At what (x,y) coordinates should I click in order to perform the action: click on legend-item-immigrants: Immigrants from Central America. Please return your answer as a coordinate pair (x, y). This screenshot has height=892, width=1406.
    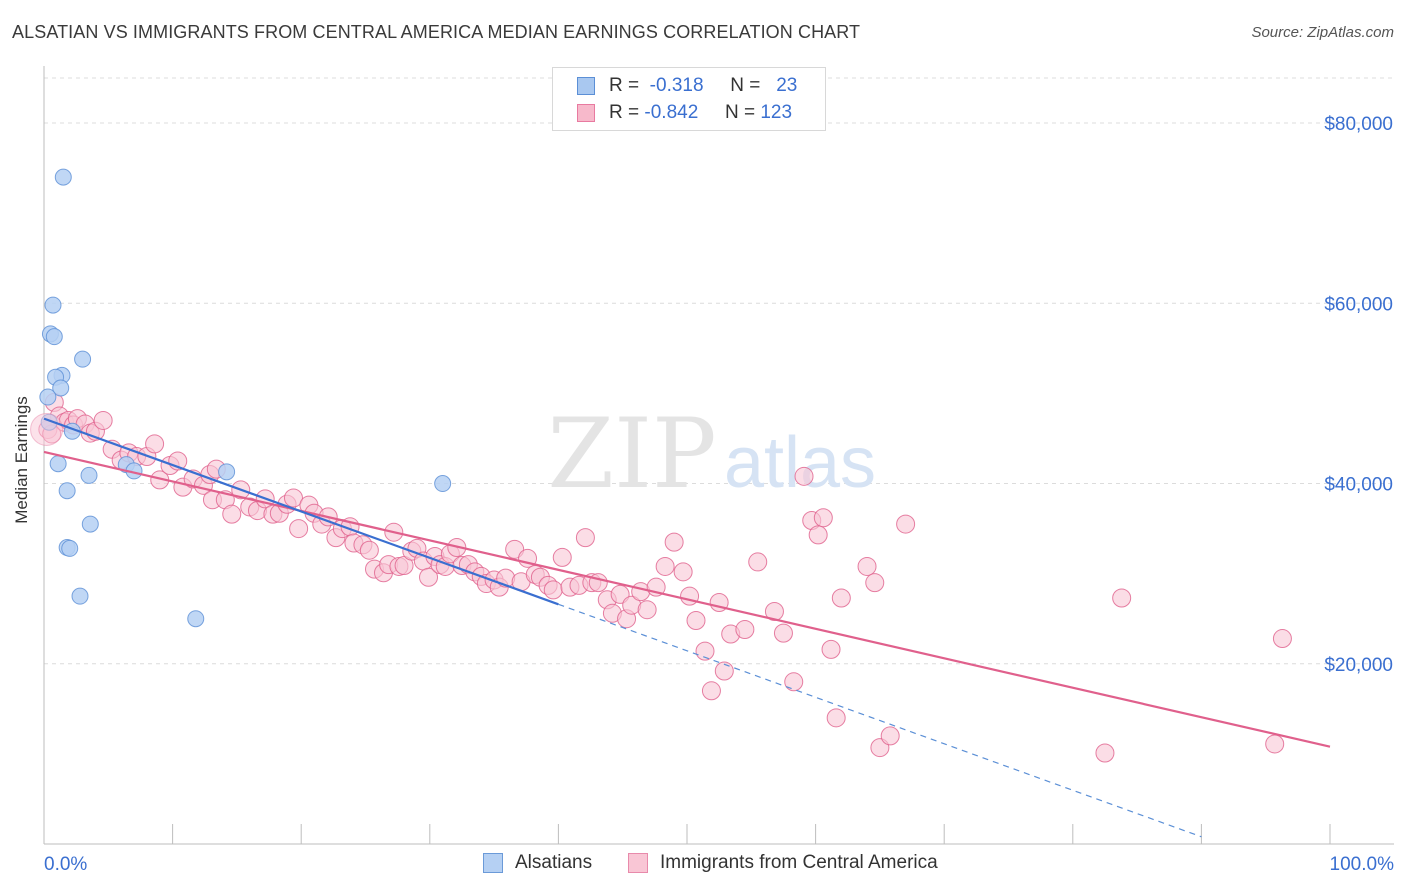
    Looking at the image, I should click on (783, 863).